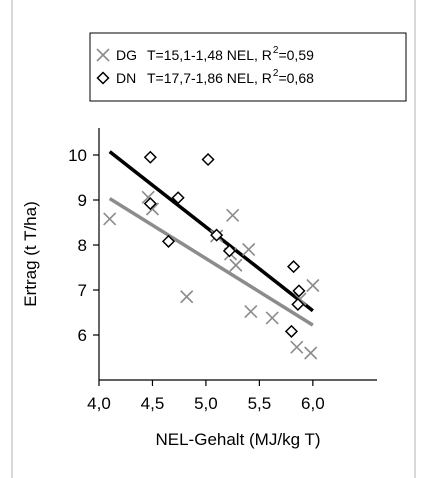 The width and height of the screenshot is (425, 478). I want to click on legend-marker-x-icon, so click(103, 55).